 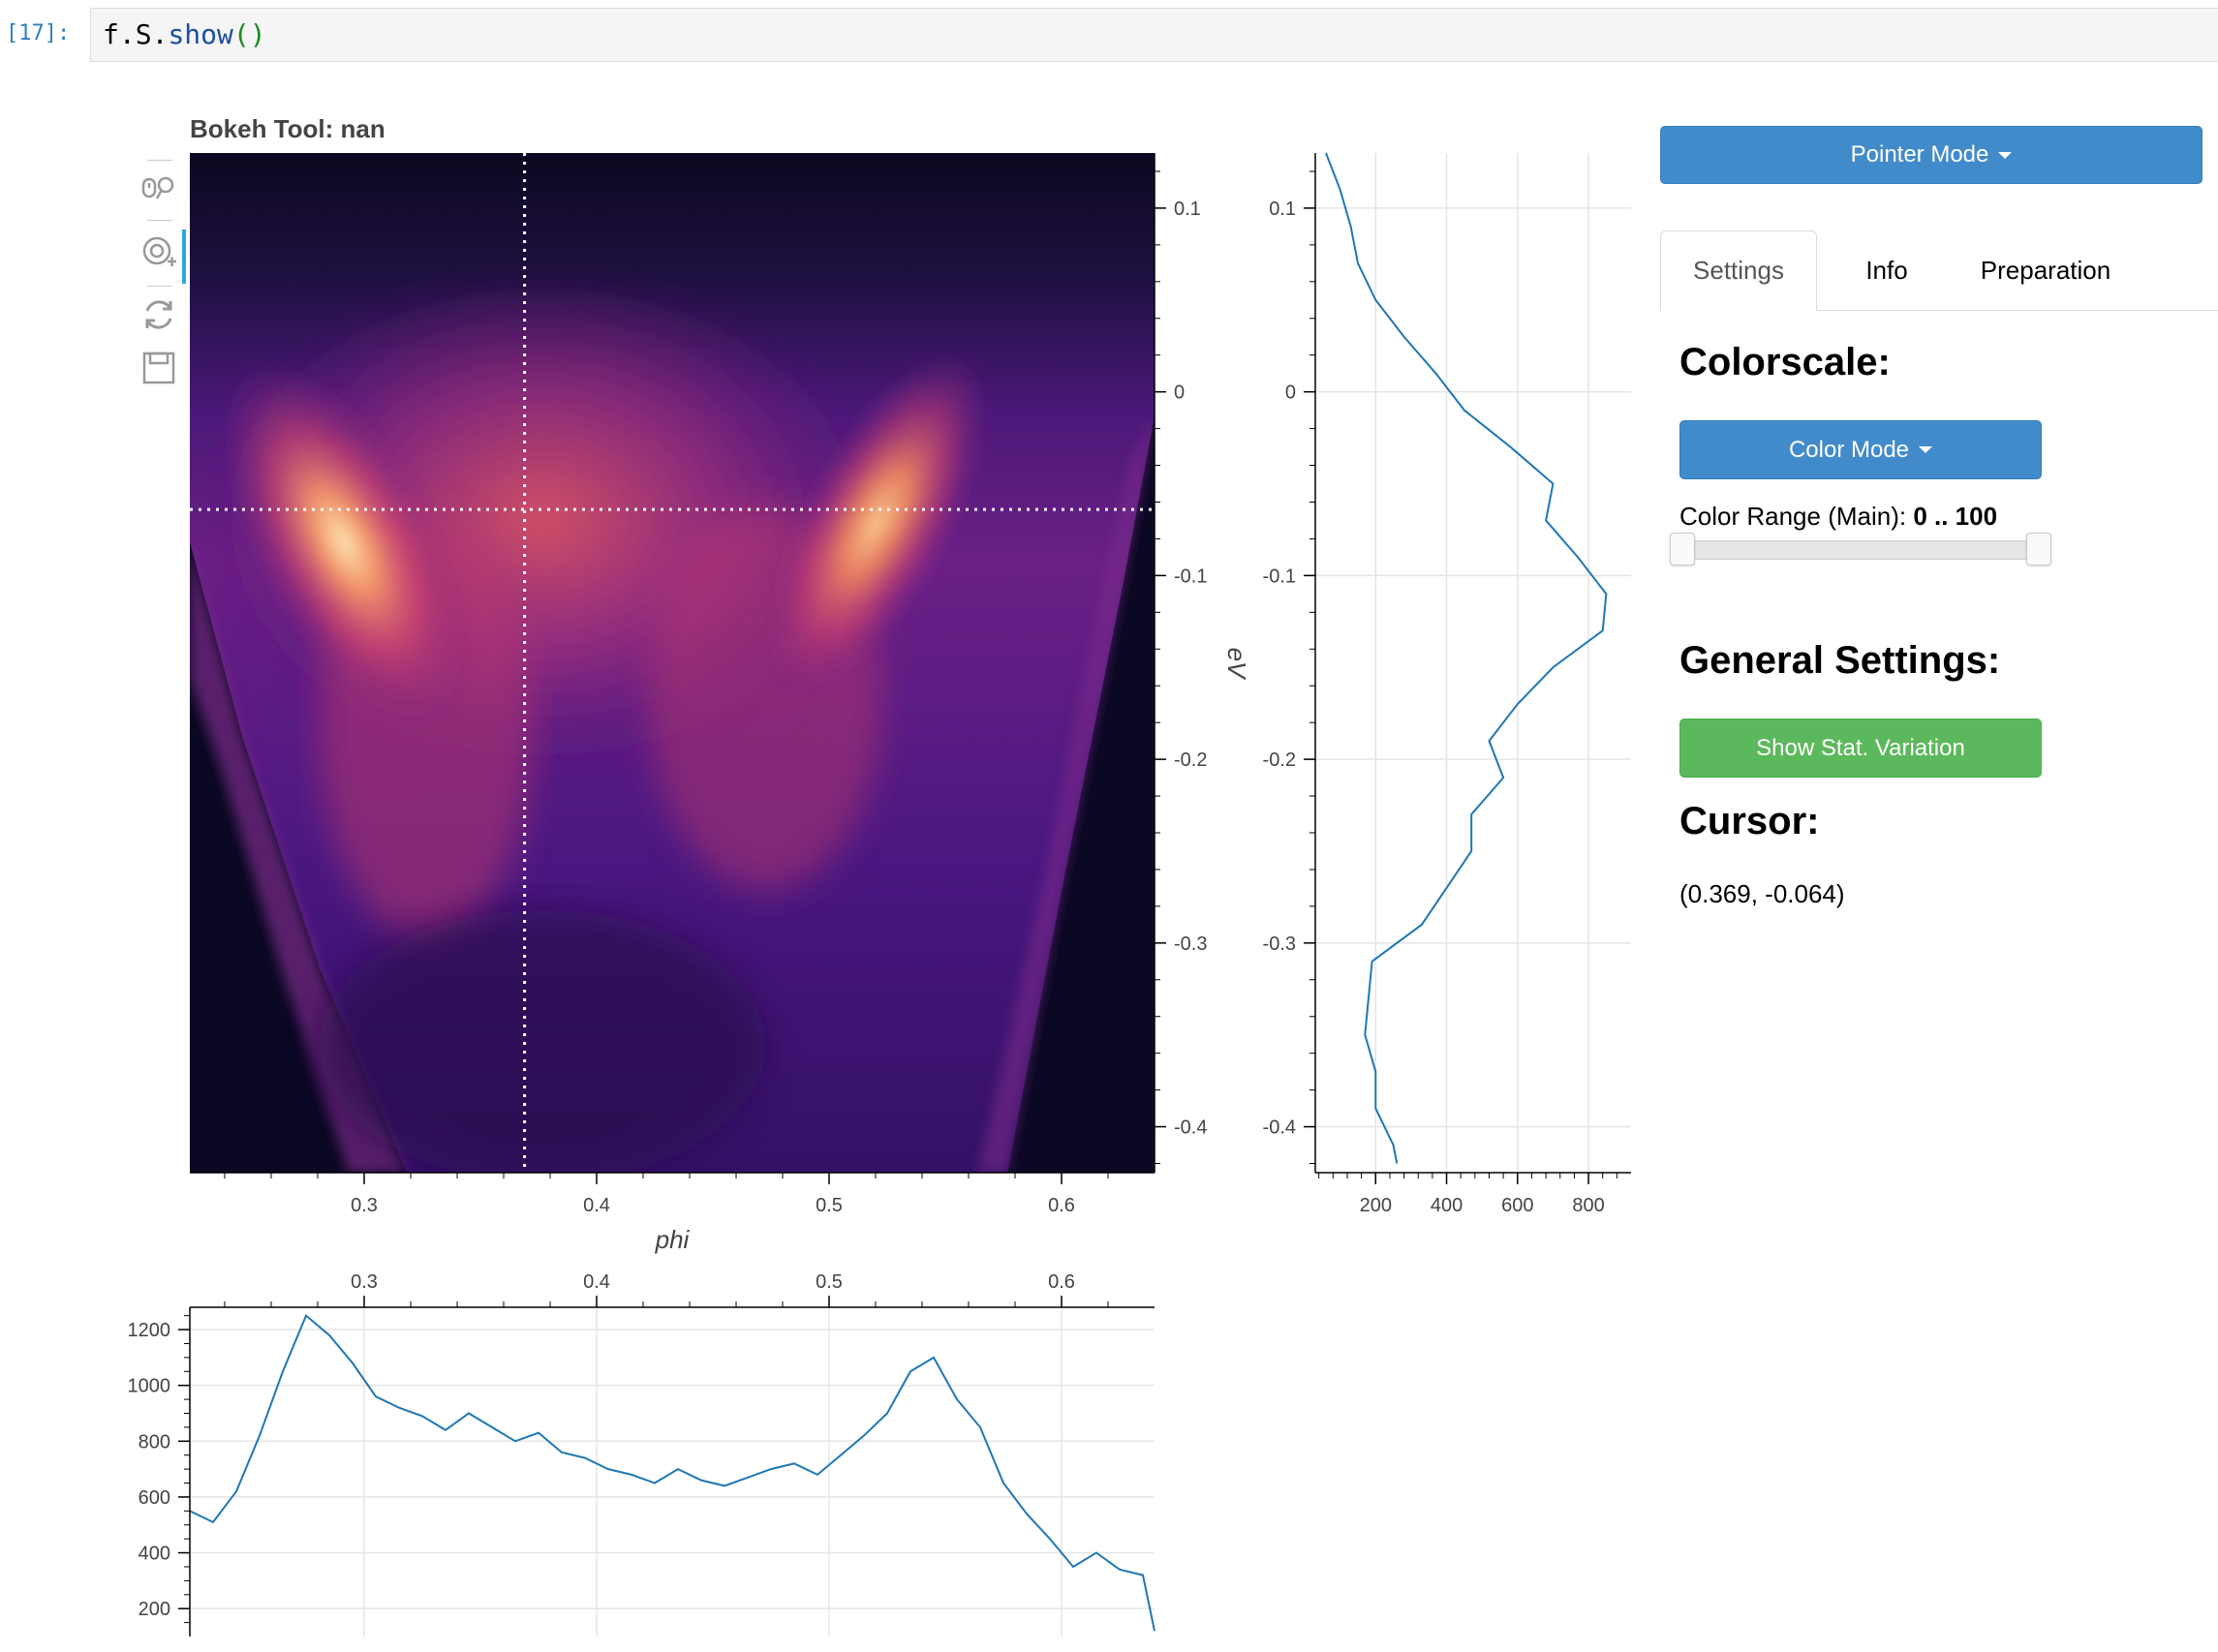 What do you see at coordinates (136, 34) in the screenshot?
I see `code-object: f.S.` at bounding box center [136, 34].